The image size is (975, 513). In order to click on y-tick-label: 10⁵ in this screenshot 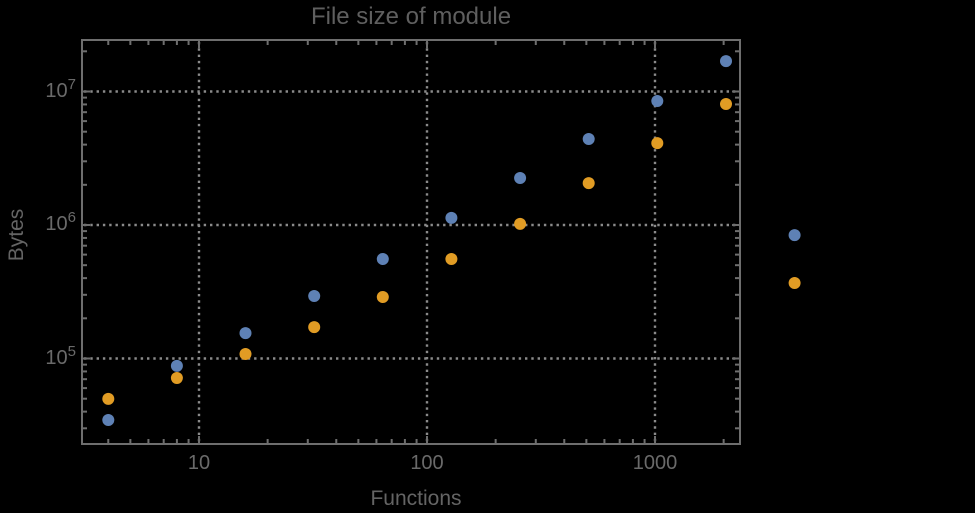, I will do `click(60, 355)`.